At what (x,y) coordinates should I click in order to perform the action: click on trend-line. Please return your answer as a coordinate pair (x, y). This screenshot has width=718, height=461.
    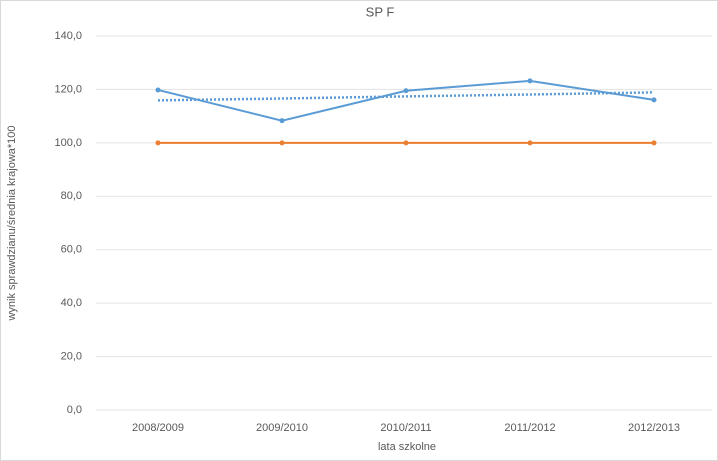
    Looking at the image, I should click on (406, 96).